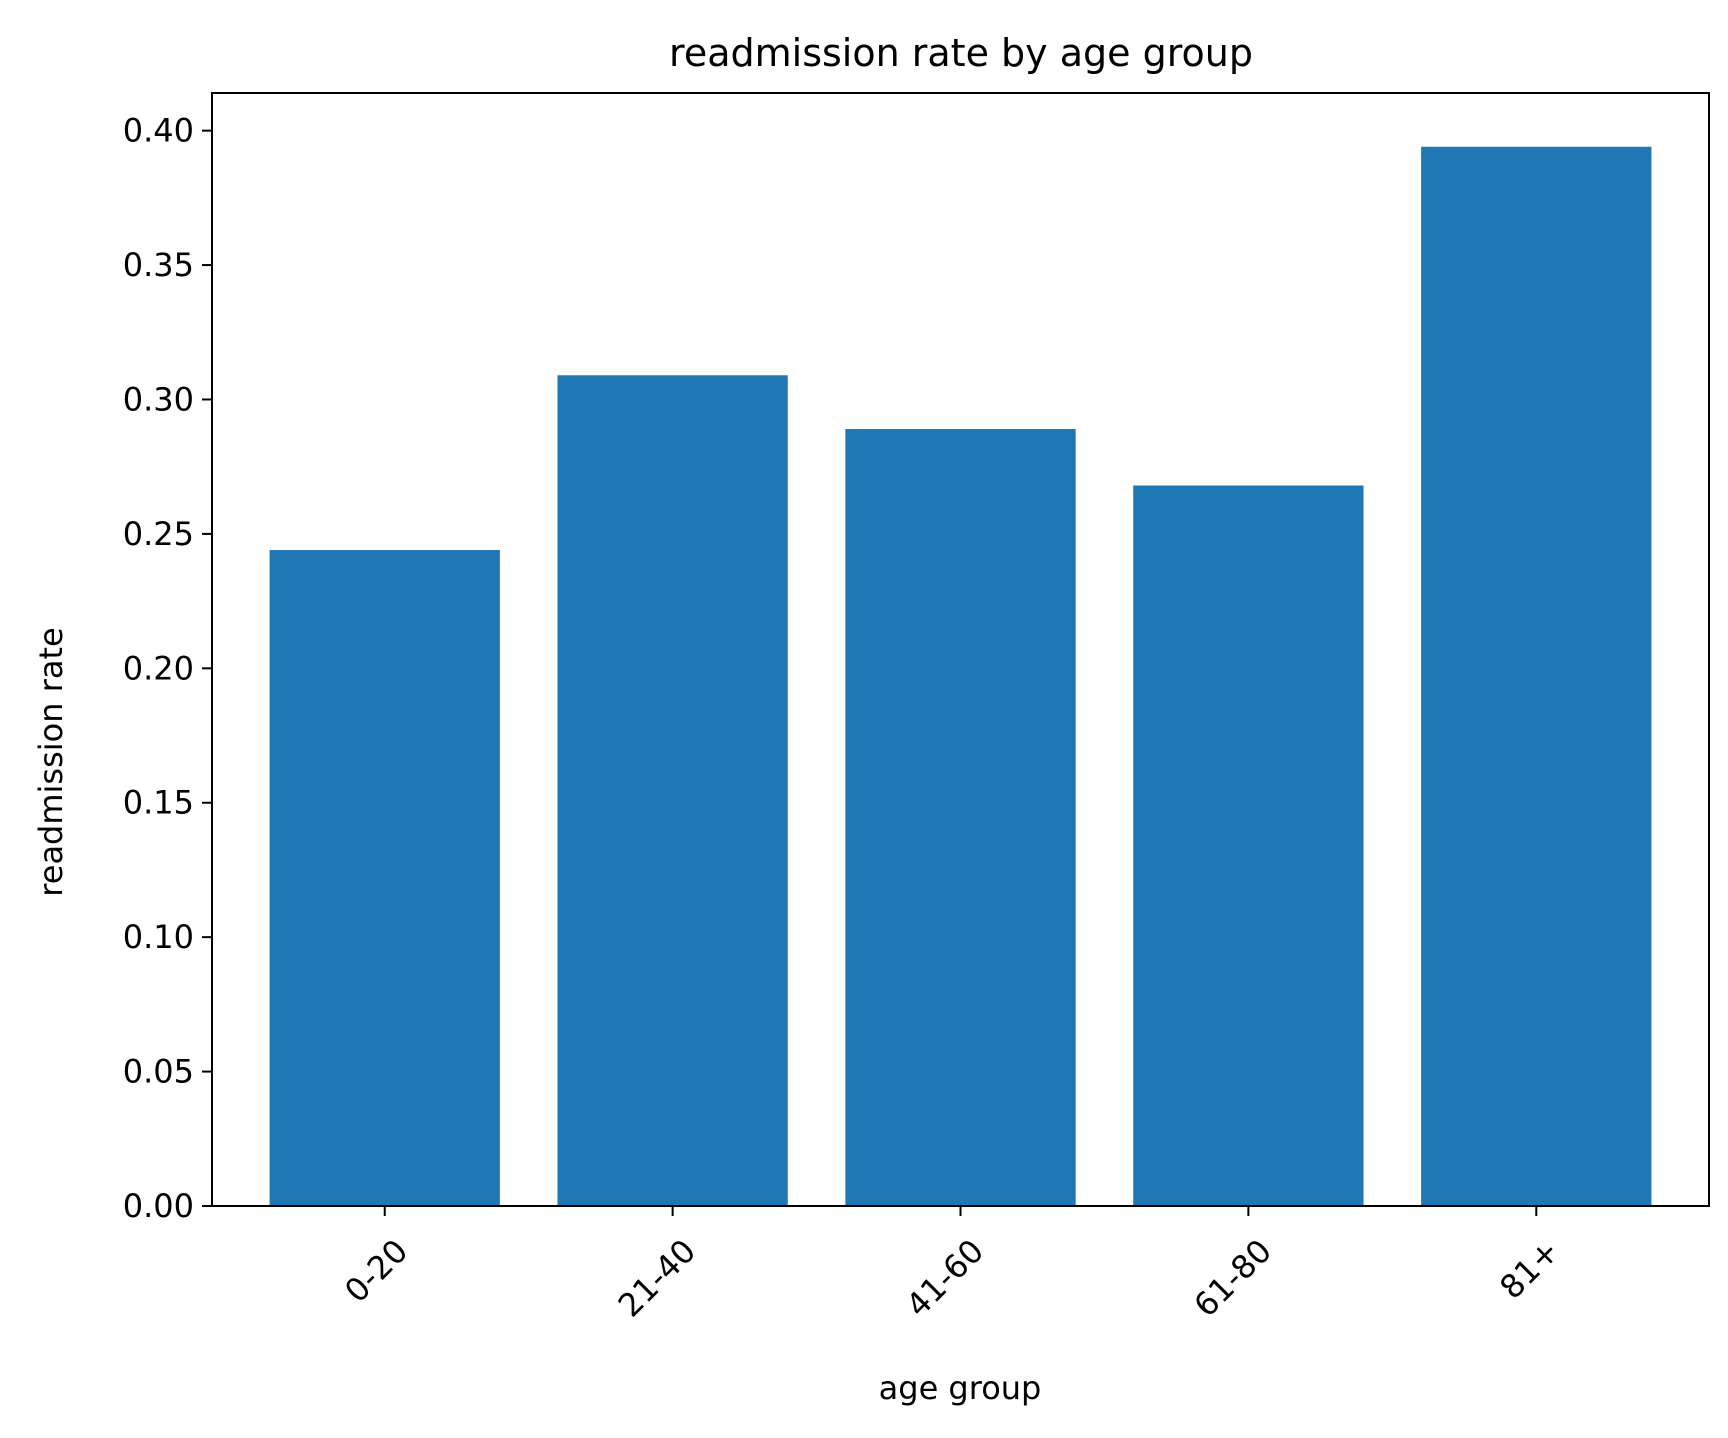 This screenshot has width=1728, height=1438. I want to click on y-tick-label: 0.05, so click(158, 1072).